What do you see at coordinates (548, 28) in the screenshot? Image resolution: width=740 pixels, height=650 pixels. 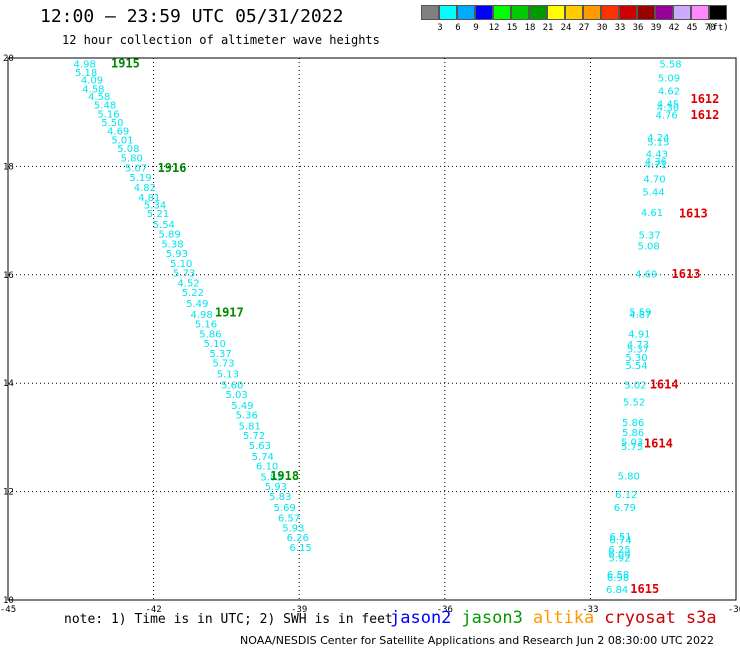 I see `color-scale-label: 21` at bounding box center [548, 28].